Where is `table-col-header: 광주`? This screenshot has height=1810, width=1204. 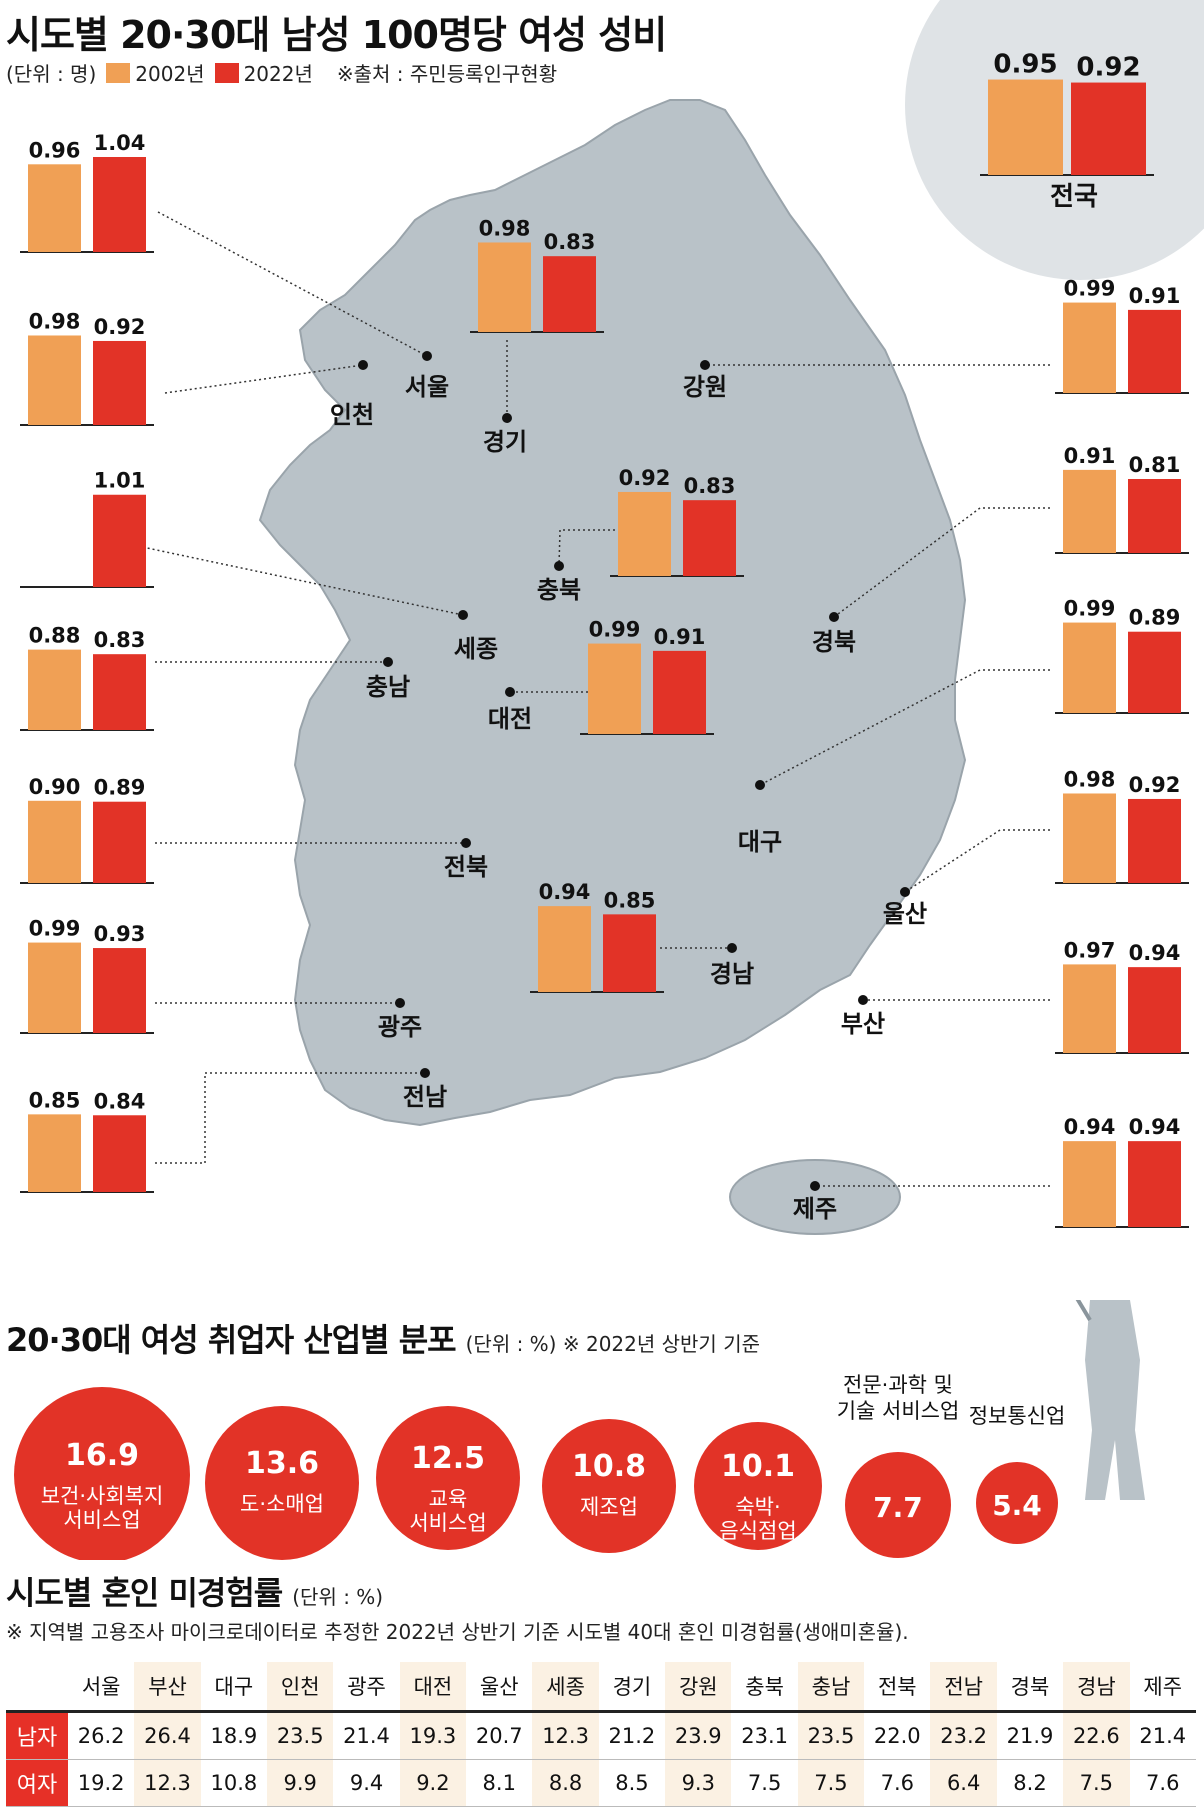
table-col-header: 광주 is located at coordinates (366, 1687).